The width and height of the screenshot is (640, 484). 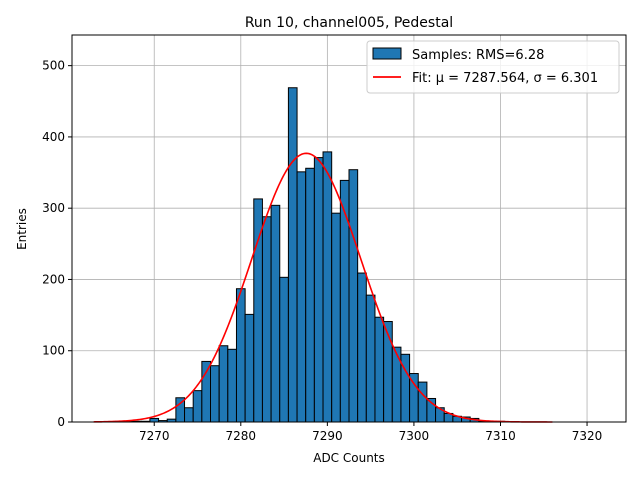 I want to click on x-axis-ticks: 7270 7280 7290 7300 7310 7320, so click(x=370, y=432).